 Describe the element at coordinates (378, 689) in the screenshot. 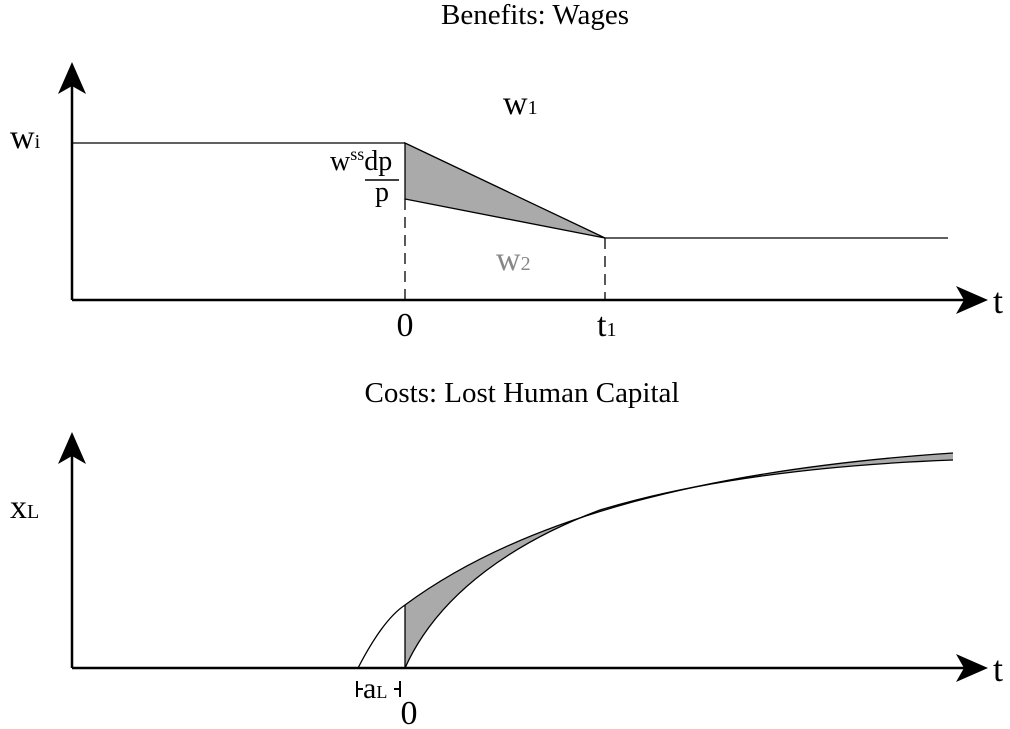

I see `interval-bracket` at that location.